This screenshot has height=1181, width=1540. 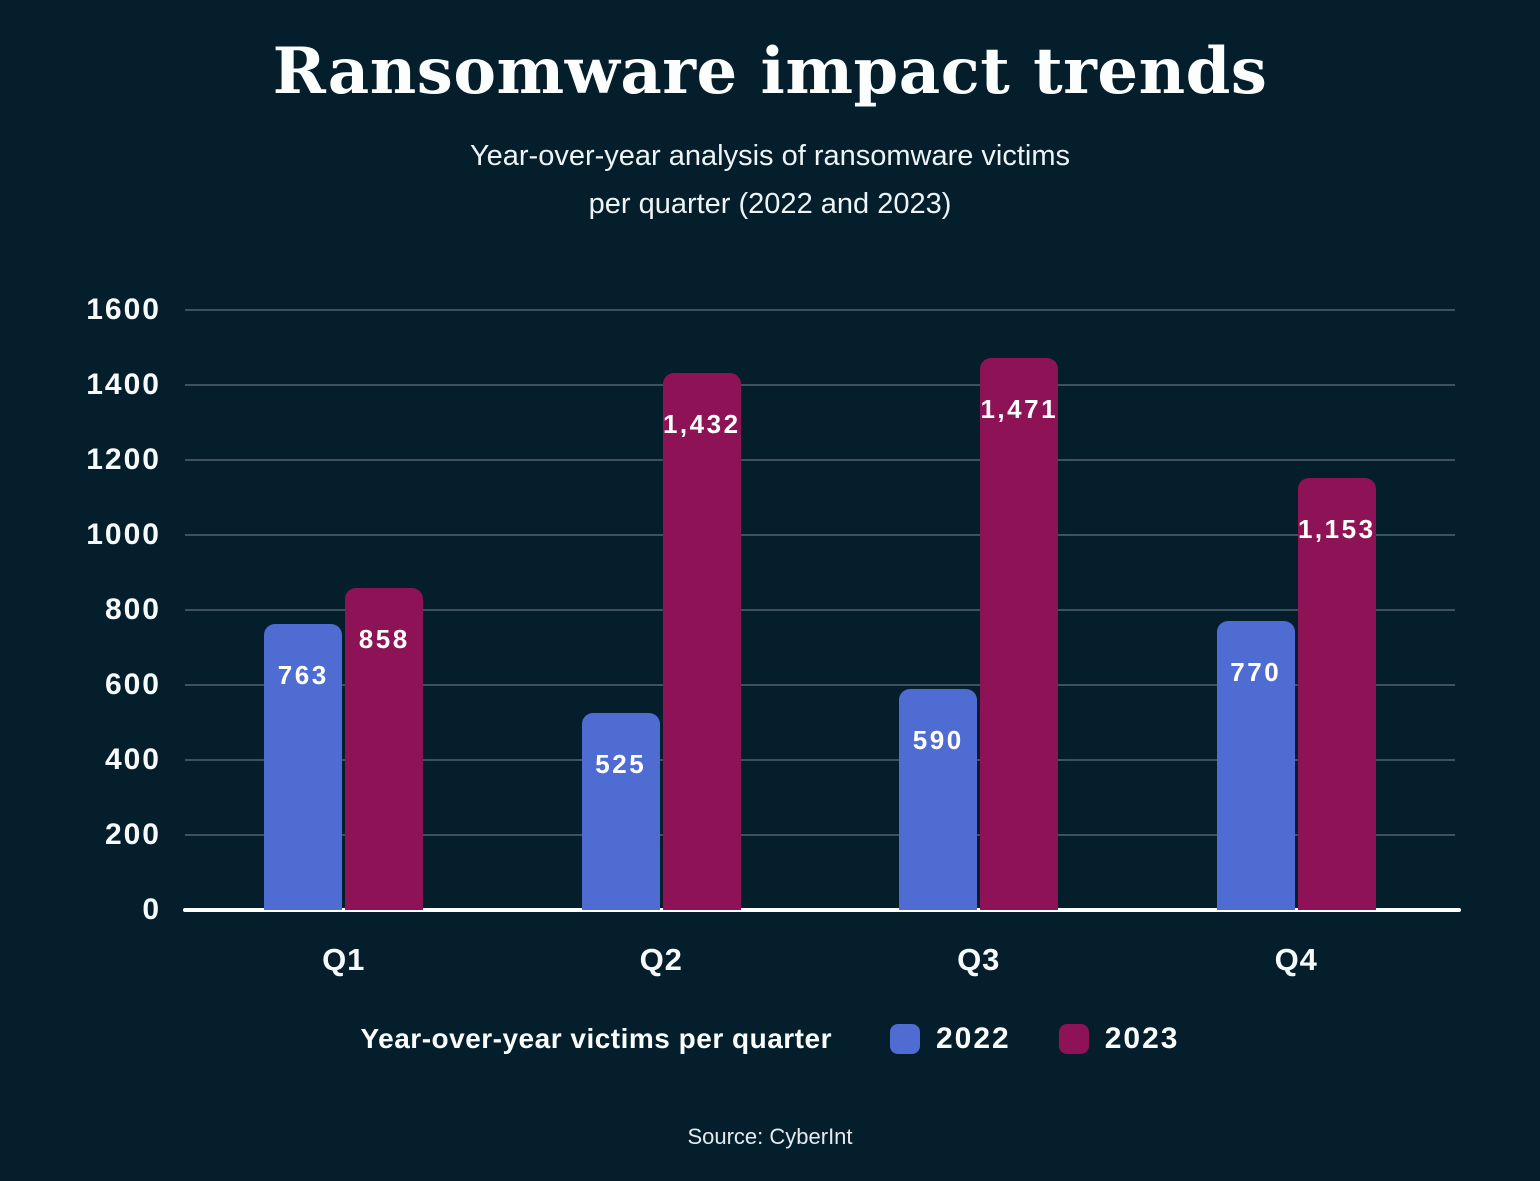 What do you see at coordinates (1142, 1038) in the screenshot?
I see `legend-label-2023: 2023` at bounding box center [1142, 1038].